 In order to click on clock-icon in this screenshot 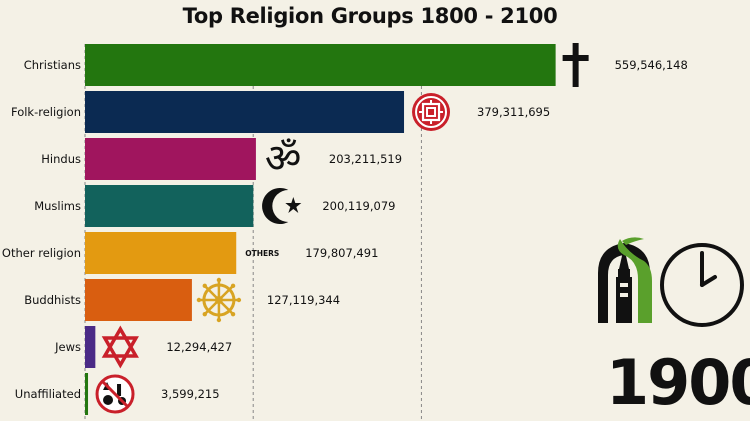, I will do `click(702, 285)`.